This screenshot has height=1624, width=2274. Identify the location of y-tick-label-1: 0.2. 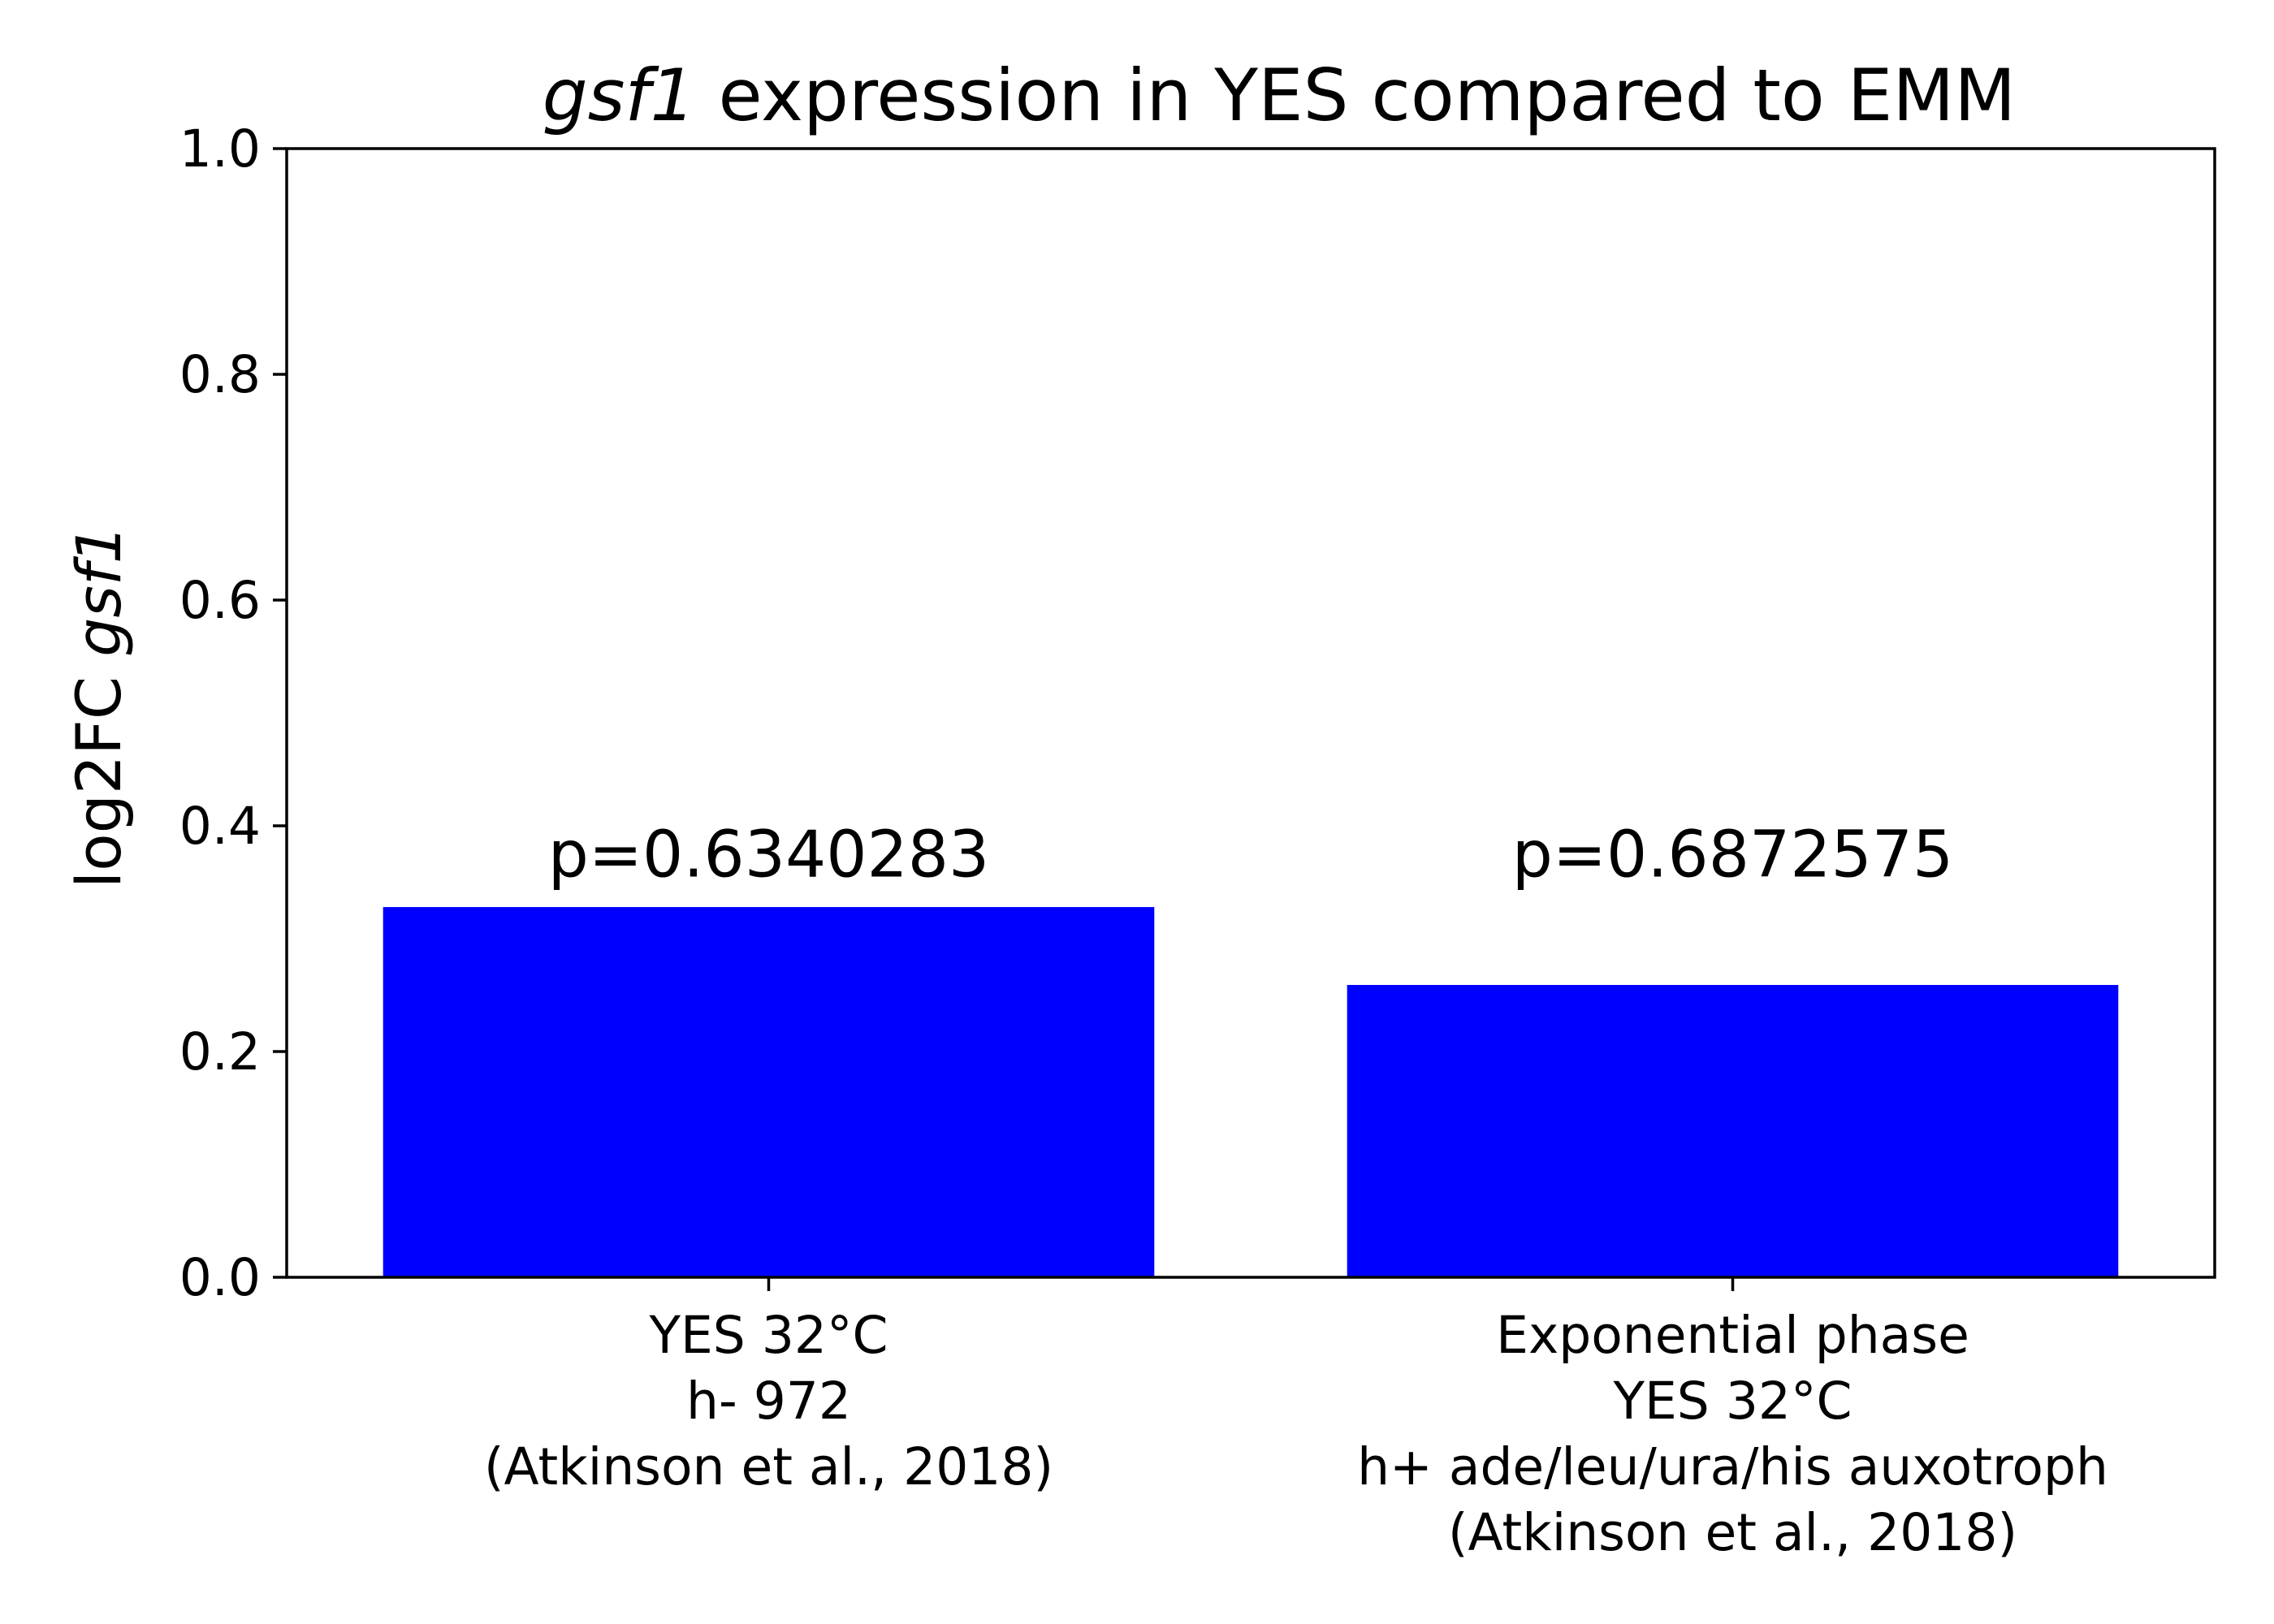
(220, 1052).